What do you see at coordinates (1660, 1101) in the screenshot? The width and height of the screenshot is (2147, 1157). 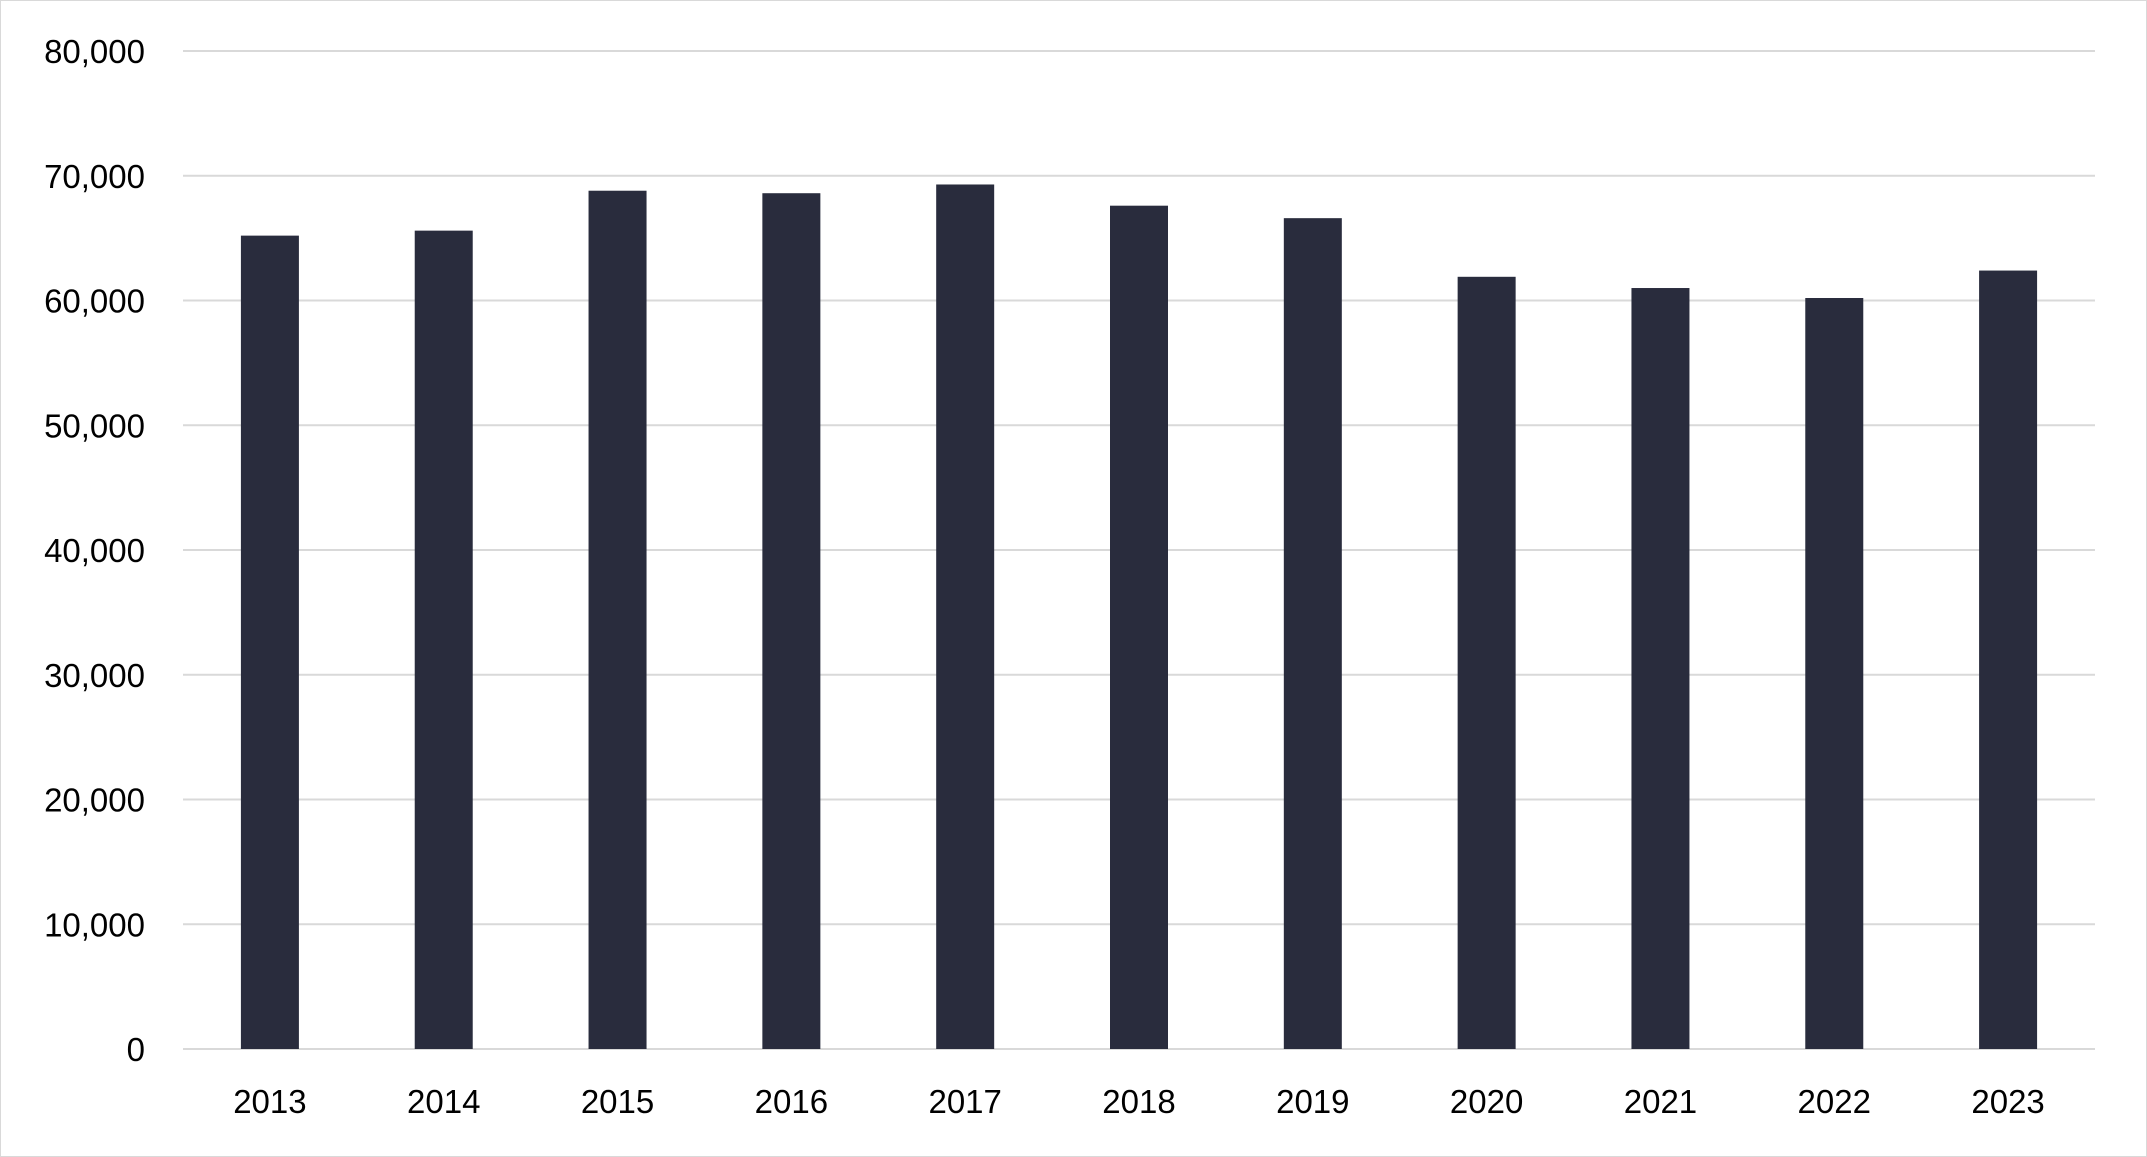 I see `x-tick-label: 2021` at bounding box center [1660, 1101].